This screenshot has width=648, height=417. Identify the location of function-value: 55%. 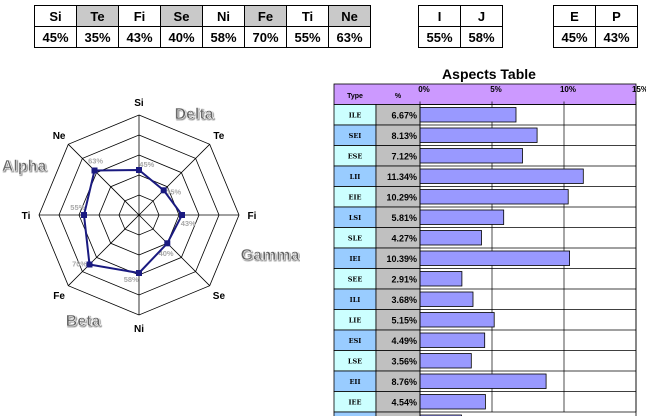
(307, 37).